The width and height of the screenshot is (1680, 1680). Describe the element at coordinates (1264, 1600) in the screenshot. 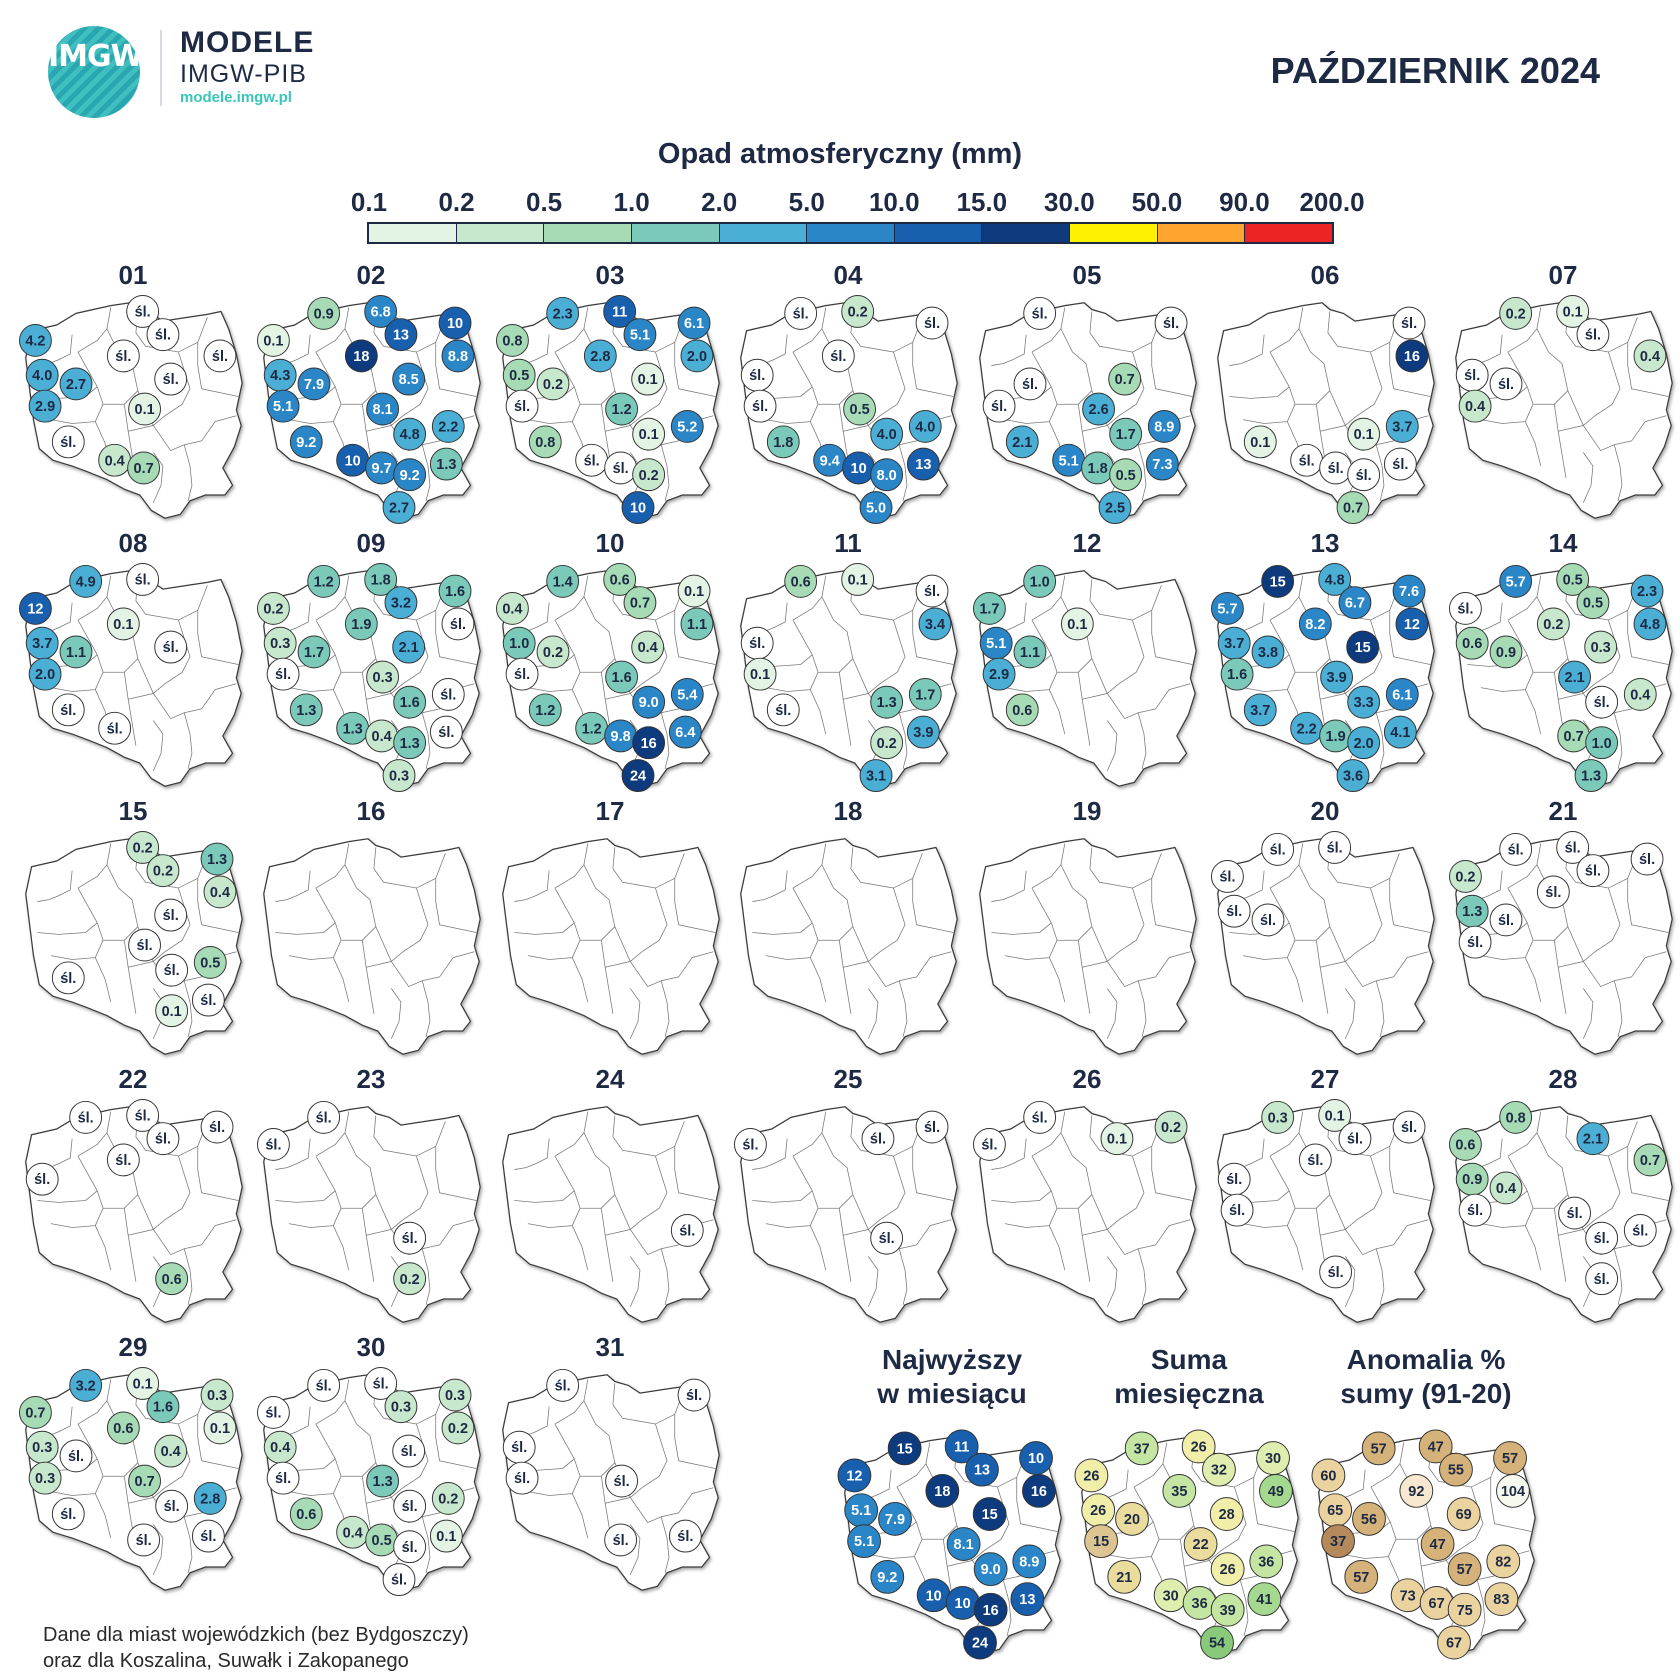

I see `station-value: 41` at that location.